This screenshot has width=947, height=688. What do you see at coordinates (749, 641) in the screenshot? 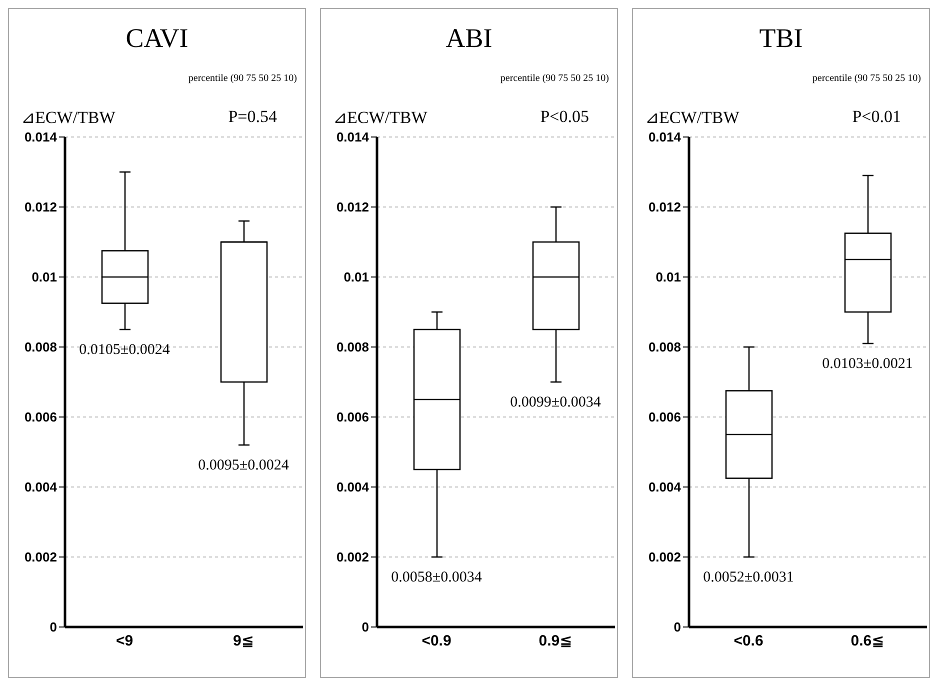
I see `x-tick-label: <0.6` at bounding box center [749, 641].